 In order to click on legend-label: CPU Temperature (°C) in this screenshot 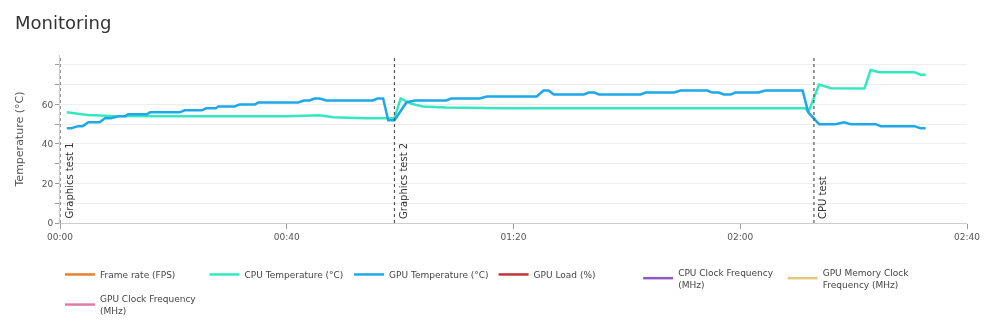, I will do `click(294, 274)`.